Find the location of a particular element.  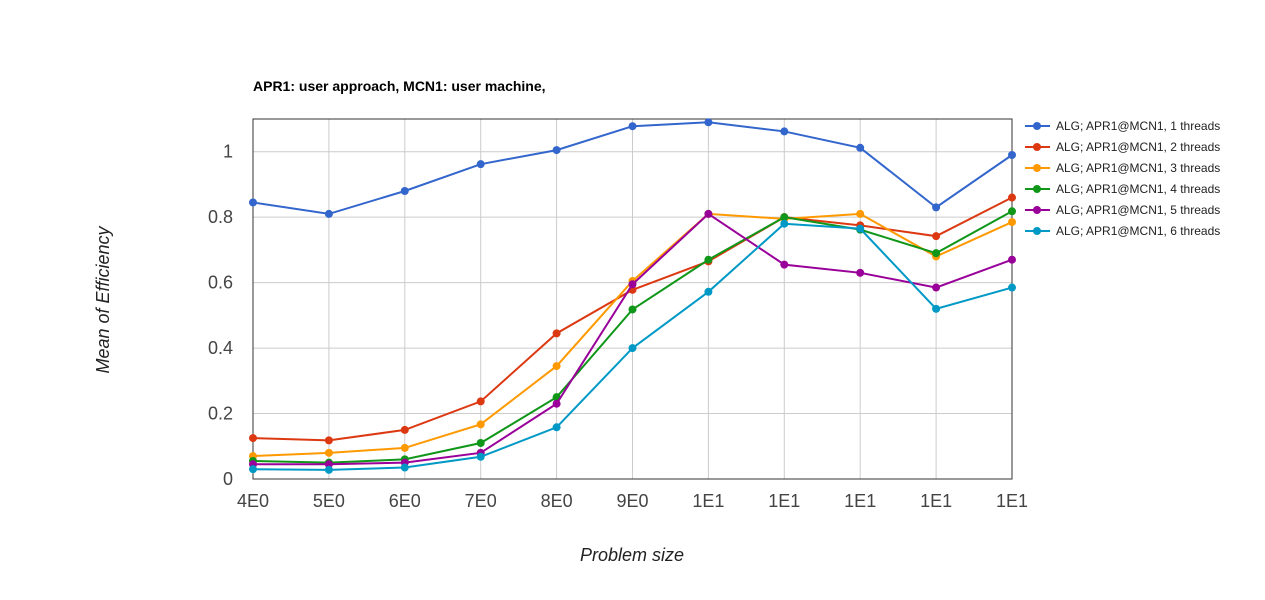

y-tick-label: 0.4 is located at coordinates (220, 348).